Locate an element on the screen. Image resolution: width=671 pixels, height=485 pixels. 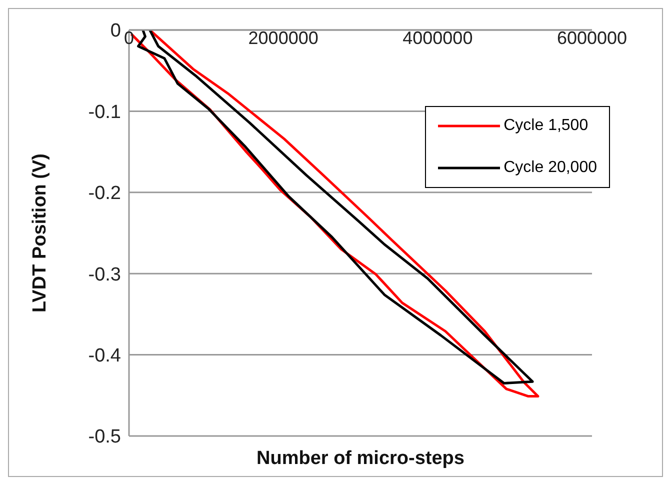
x-axis-title: Number of micro-steps is located at coordinates (360, 458).